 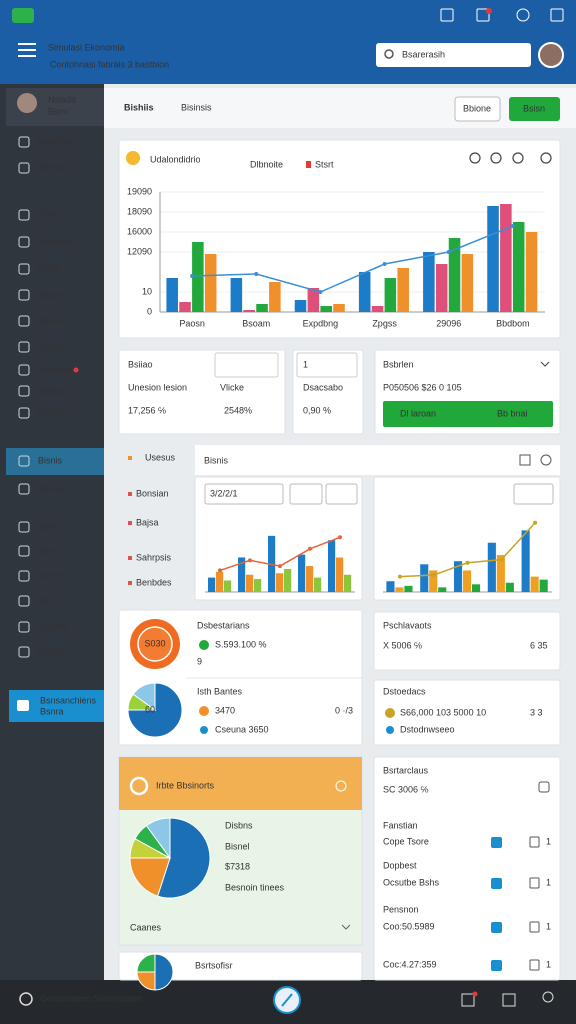 What do you see at coordinates (423, 54) in the screenshot?
I see `search-placeholder: Bsarerasih` at bounding box center [423, 54].